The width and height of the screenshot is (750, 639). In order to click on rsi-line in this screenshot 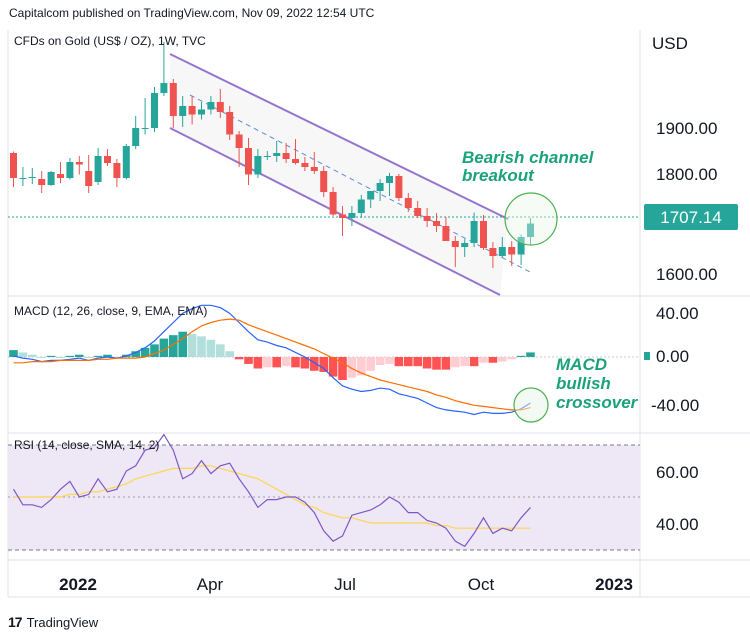, I will do `click(271, 490)`.